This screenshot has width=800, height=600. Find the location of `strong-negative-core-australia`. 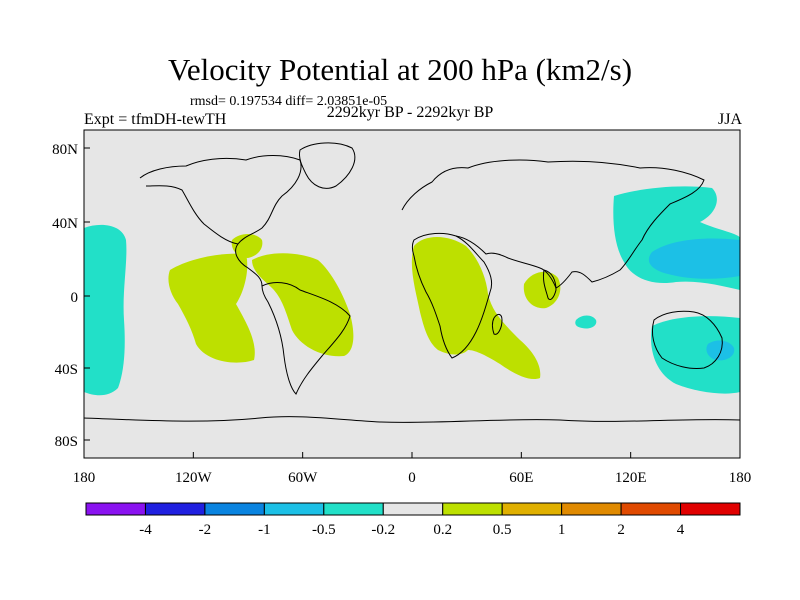

strong-negative-core-australia is located at coordinates (720, 350).